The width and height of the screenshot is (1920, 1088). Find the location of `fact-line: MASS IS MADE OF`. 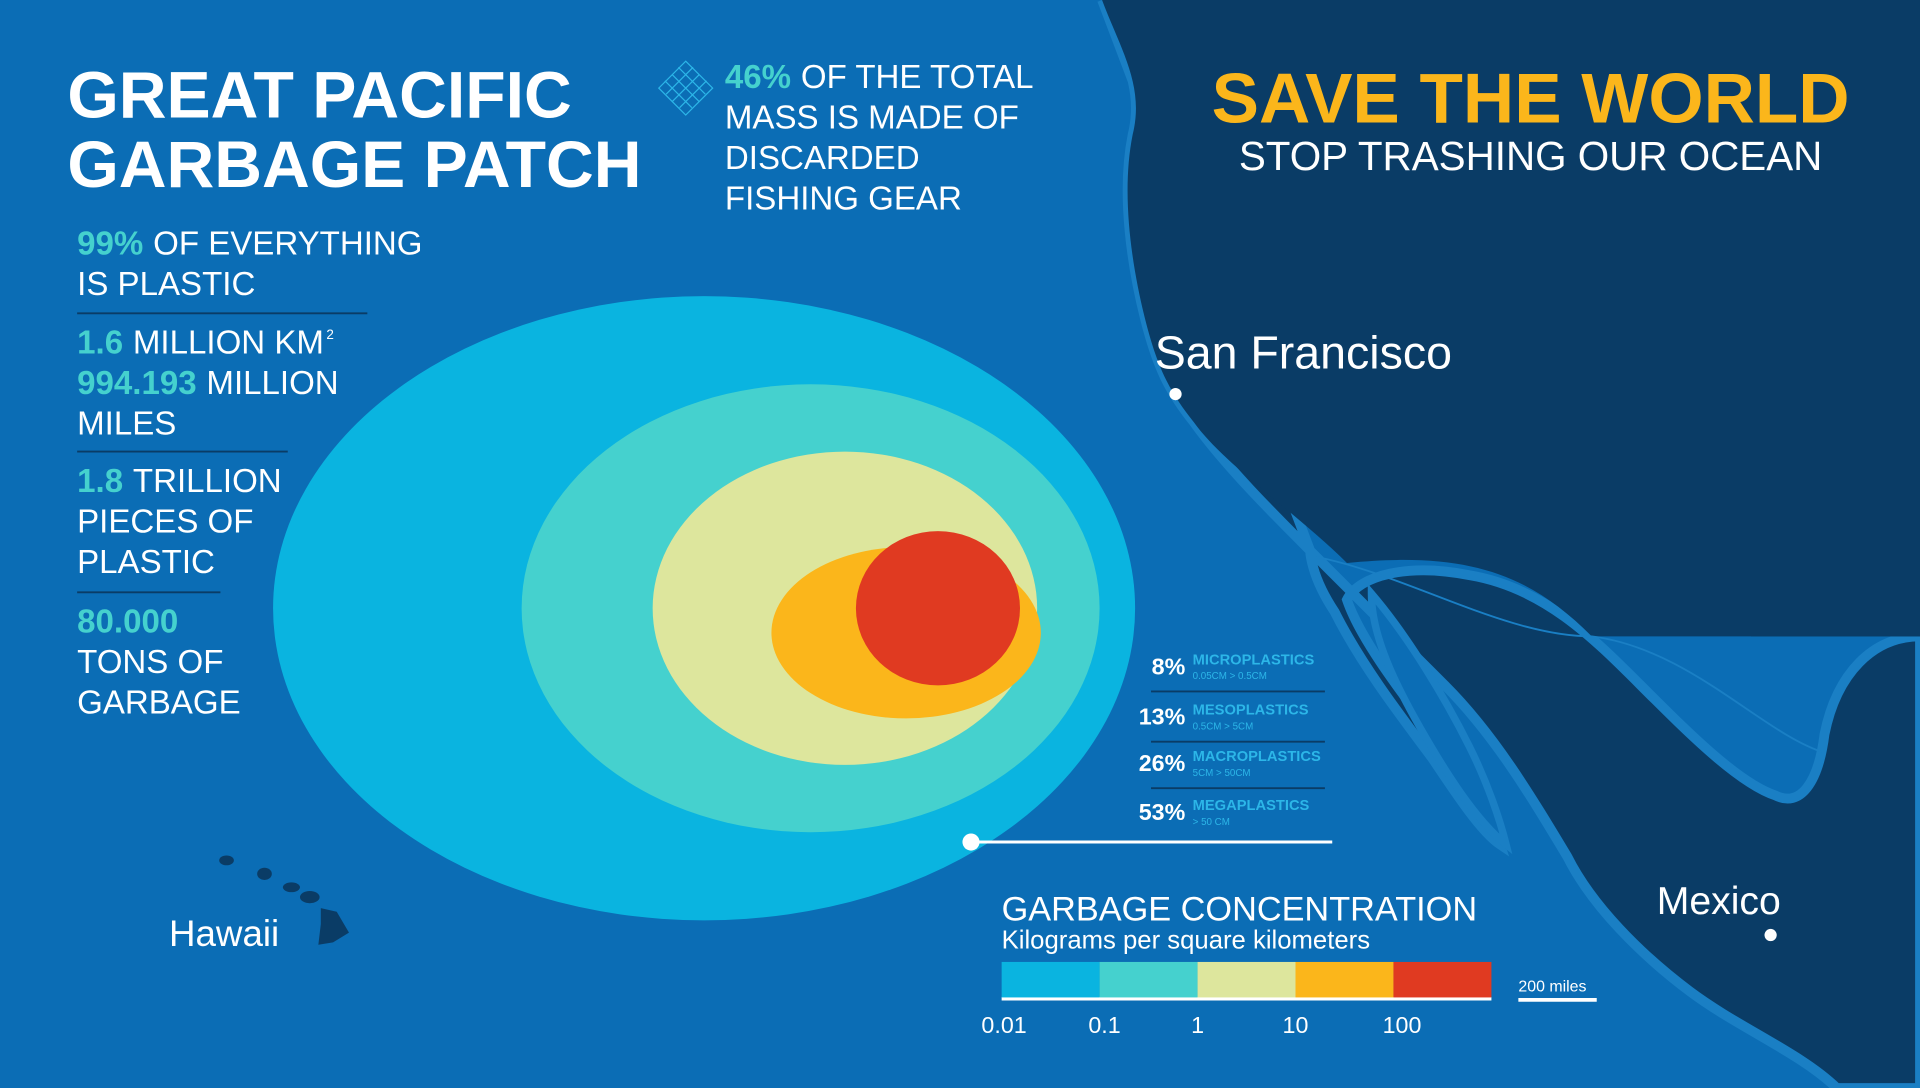

fact-line: MASS IS MADE OF is located at coordinates (872, 118).